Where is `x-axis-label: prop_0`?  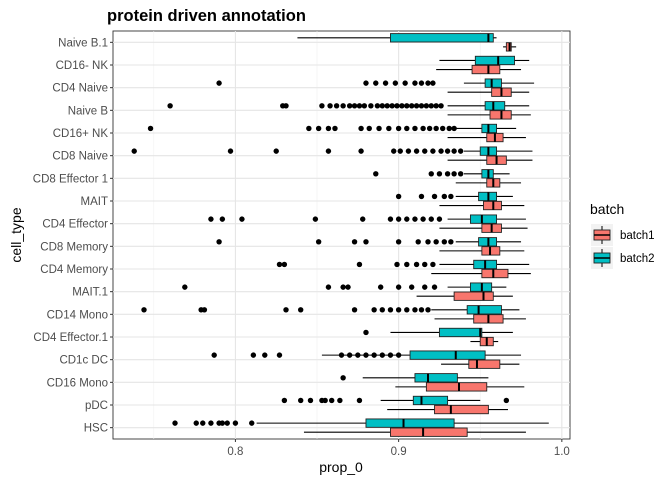 x-axis-label: prop_0 is located at coordinates (341, 467).